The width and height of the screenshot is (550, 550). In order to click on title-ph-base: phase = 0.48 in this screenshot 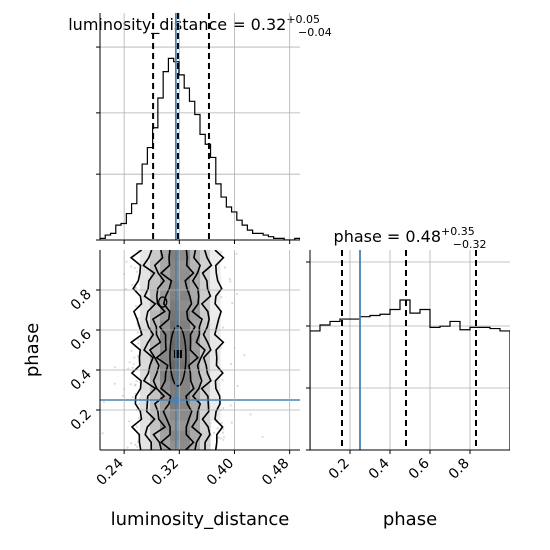, I will do `click(387, 236)`.